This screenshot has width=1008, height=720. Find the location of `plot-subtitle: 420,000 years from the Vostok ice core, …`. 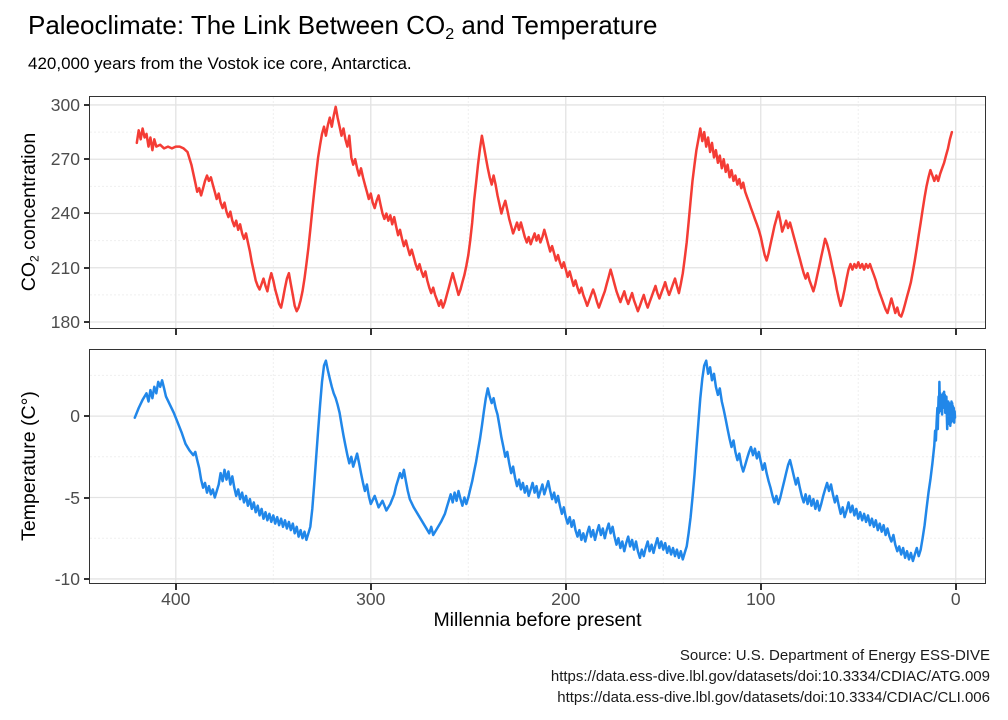

plot-subtitle: 420,000 years from the Vostok ice core, … is located at coordinates (220, 63).